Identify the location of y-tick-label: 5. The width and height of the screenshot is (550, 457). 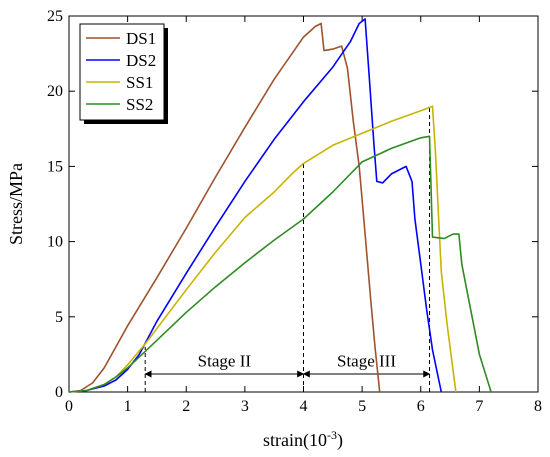
(59, 317).